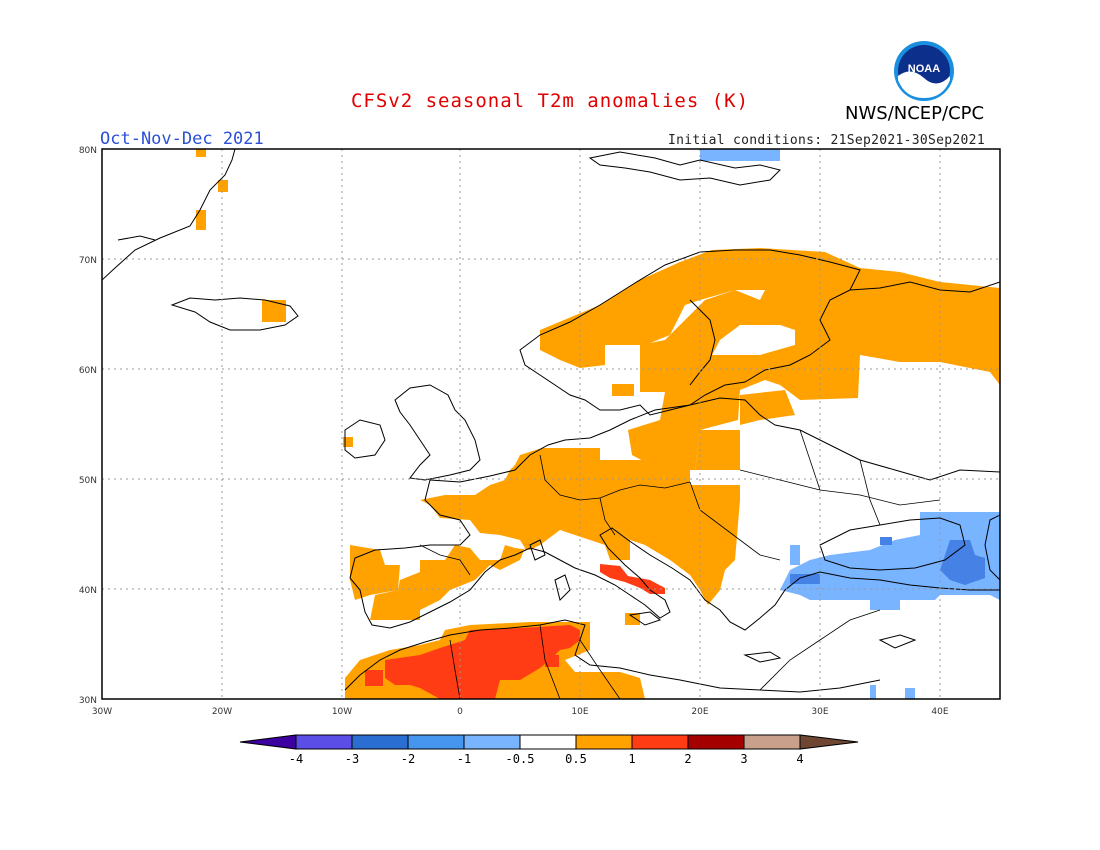  Describe the element at coordinates (464, 759) in the screenshot. I see `colorbar-label: -1` at that location.